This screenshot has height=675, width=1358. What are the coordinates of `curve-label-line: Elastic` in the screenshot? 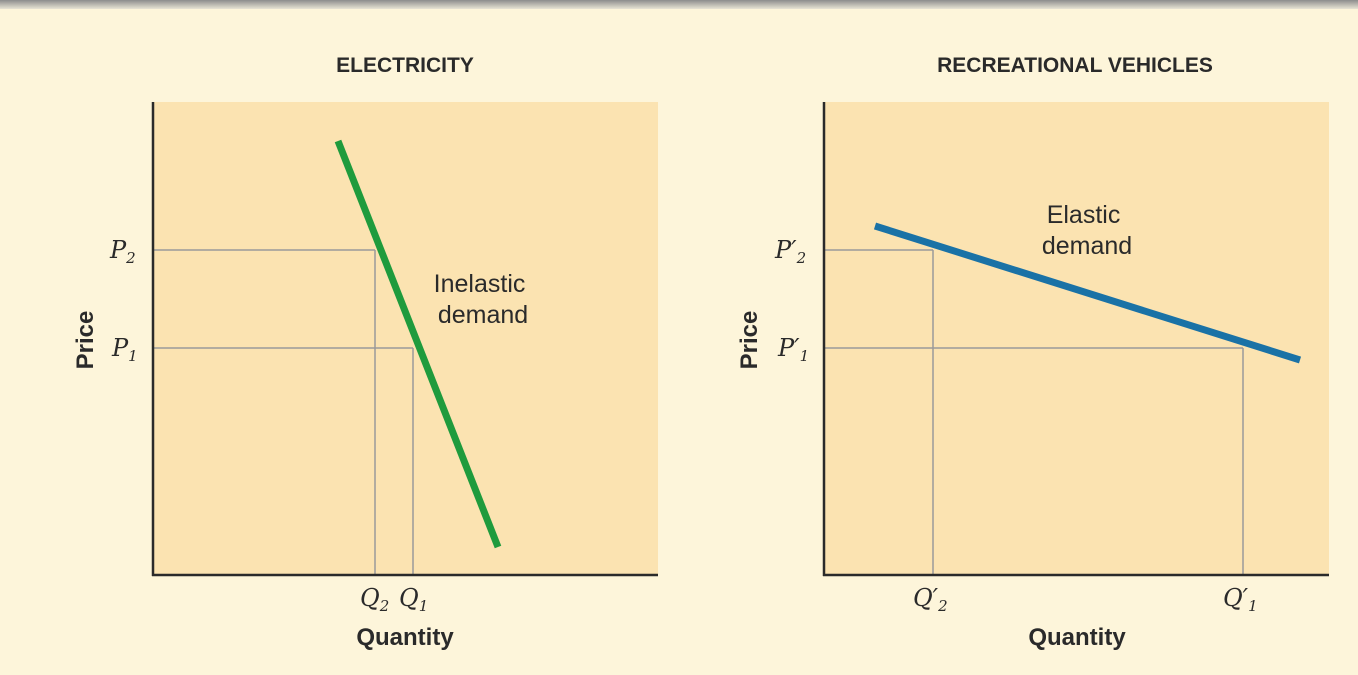 It's located at (1084, 215).